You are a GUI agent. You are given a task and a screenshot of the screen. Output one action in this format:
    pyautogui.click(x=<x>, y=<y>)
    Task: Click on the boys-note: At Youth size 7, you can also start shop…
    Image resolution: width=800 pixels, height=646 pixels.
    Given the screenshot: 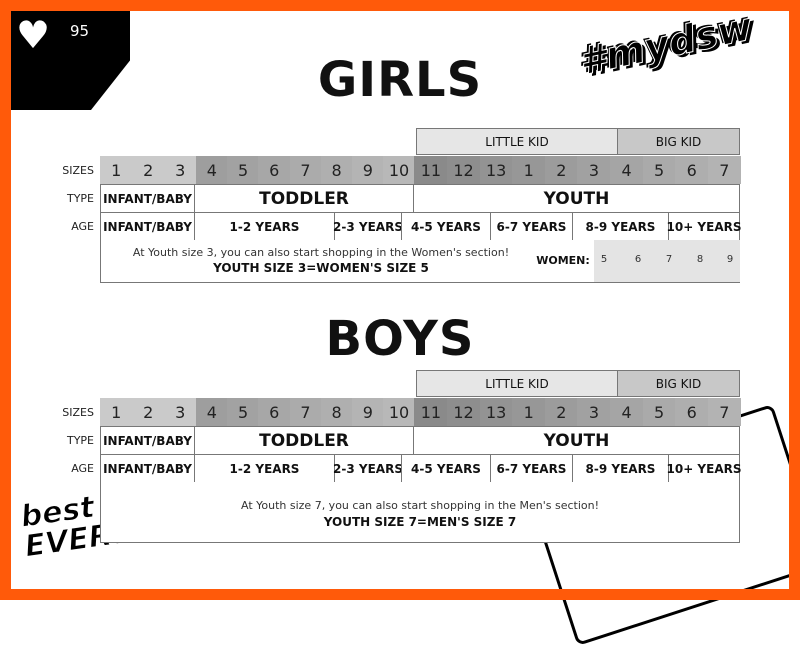 What is the action you would take?
    pyautogui.click(x=420, y=505)
    